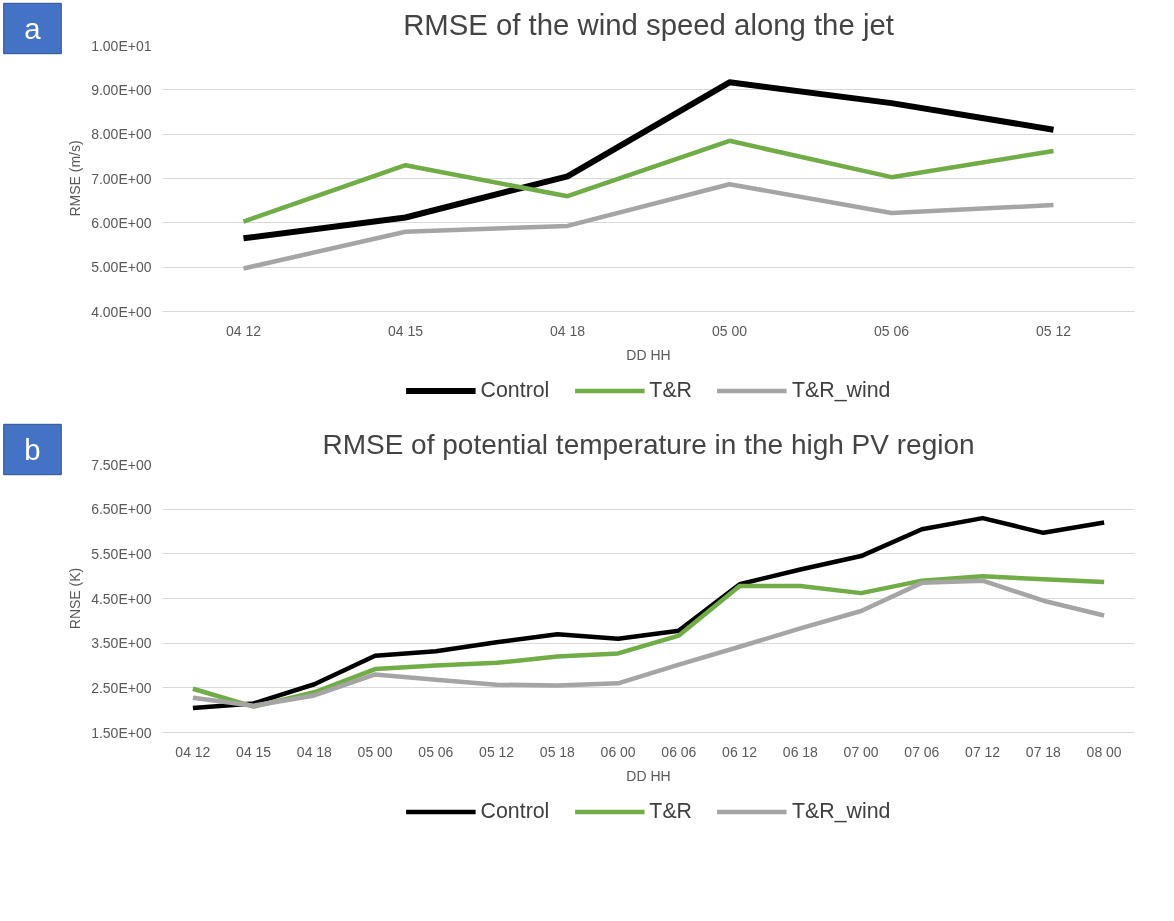 This screenshot has width=1174, height=921. I want to click on x-tick-label: 05 18, so click(557, 751).